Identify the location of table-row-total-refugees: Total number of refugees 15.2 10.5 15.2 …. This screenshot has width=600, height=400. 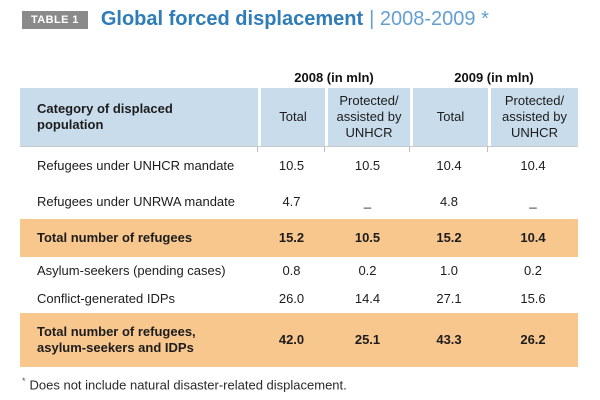
(299, 238).